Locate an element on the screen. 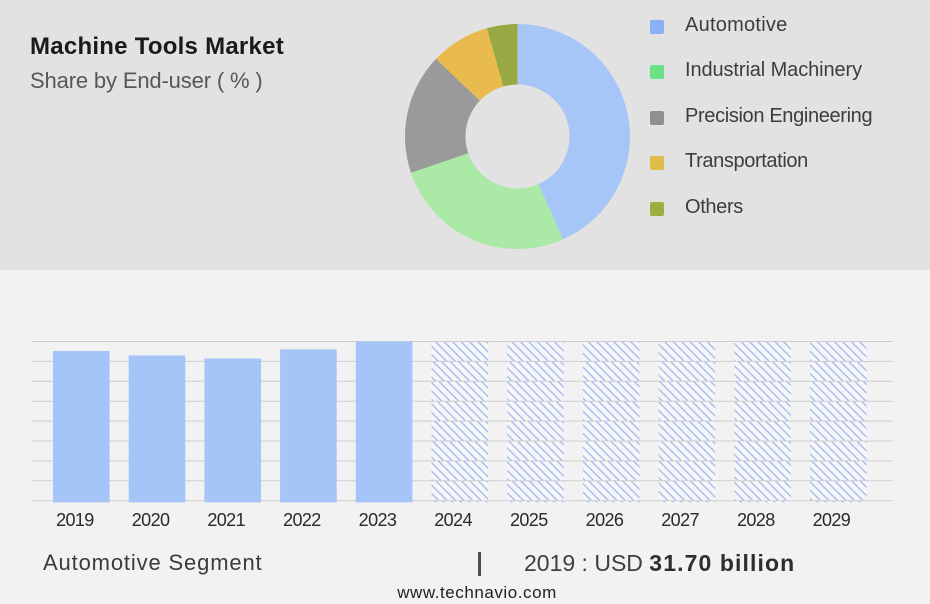 The height and width of the screenshot is (604, 930). svg-text: 2025 is located at coordinates (529, 520).